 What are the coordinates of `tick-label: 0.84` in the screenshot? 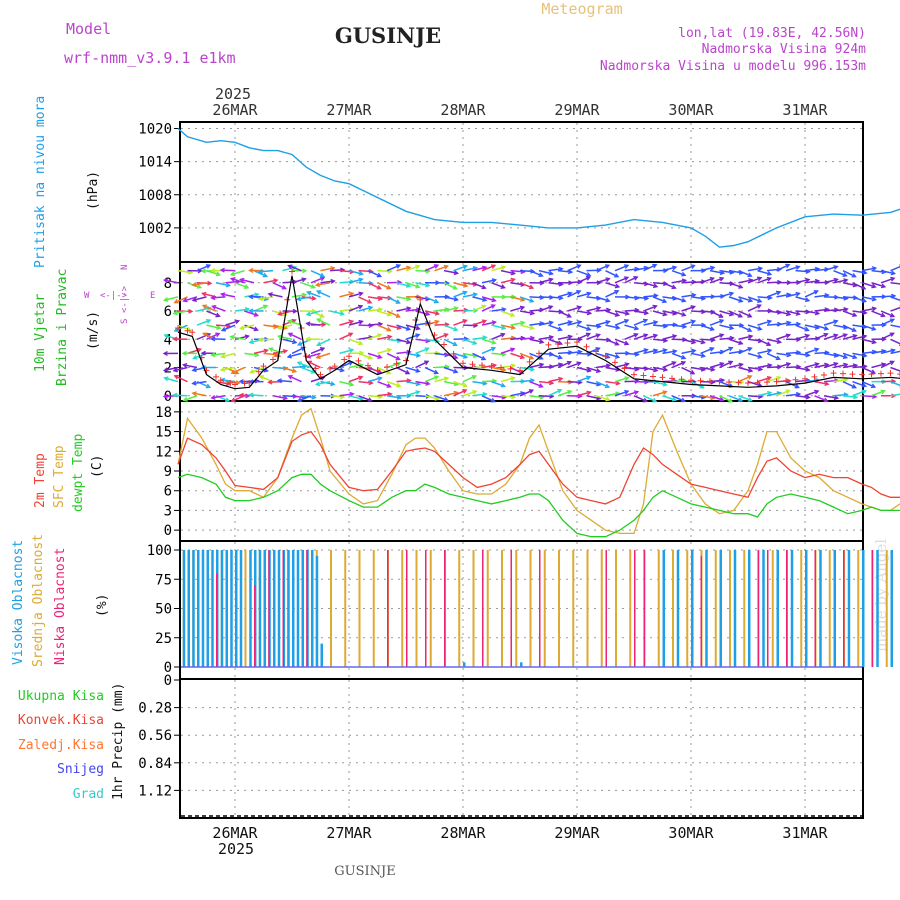 It's located at (155, 764).